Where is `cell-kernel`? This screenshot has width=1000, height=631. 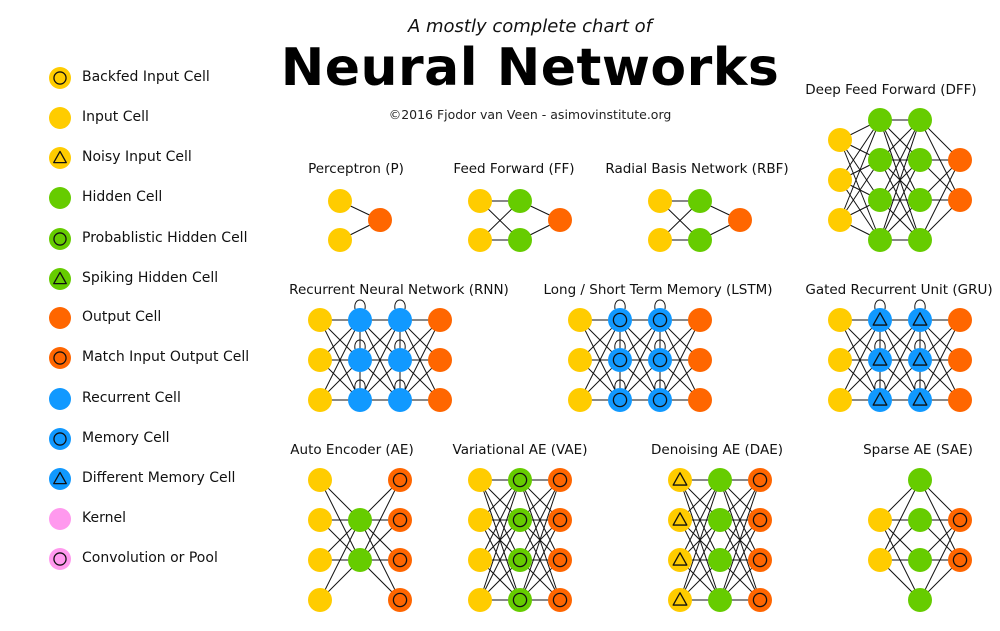 cell-kernel is located at coordinates (60, 519).